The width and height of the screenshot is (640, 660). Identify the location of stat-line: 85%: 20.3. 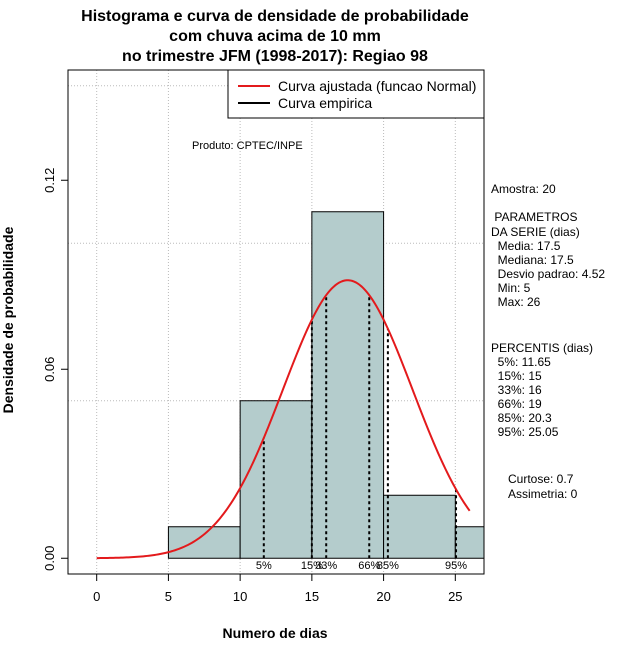
(521, 418).